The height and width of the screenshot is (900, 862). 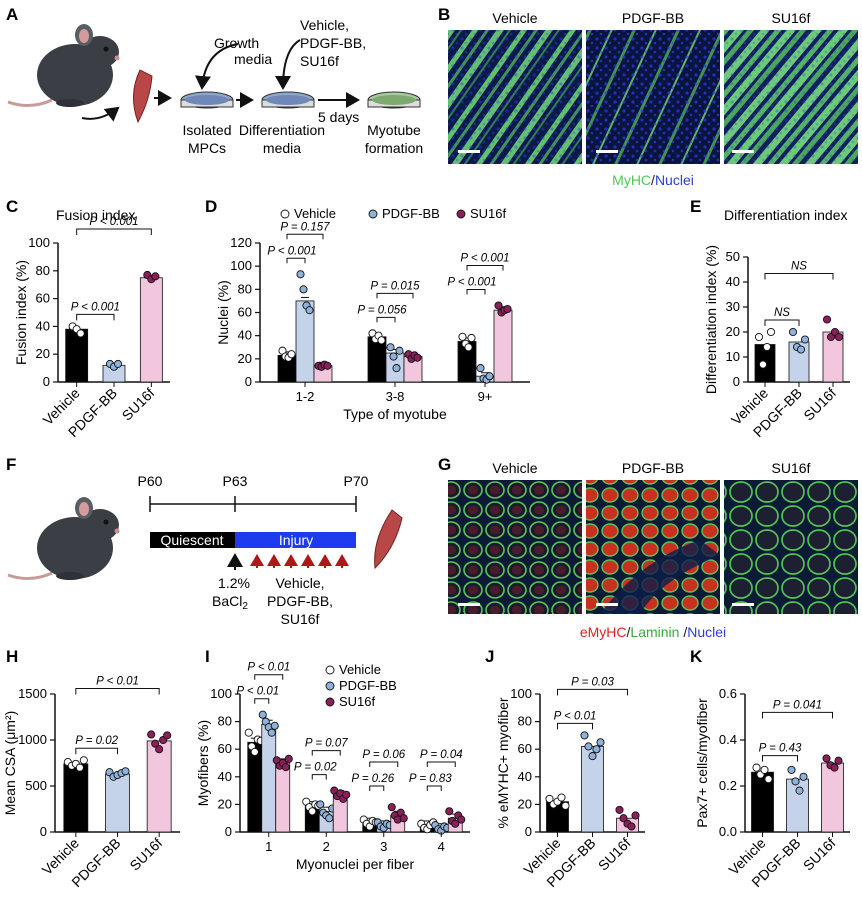 What do you see at coordinates (503, 762) in the screenshot?
I see `y-axis-label: % eMYHC+ myofiber` at bounding box center [503, 762].